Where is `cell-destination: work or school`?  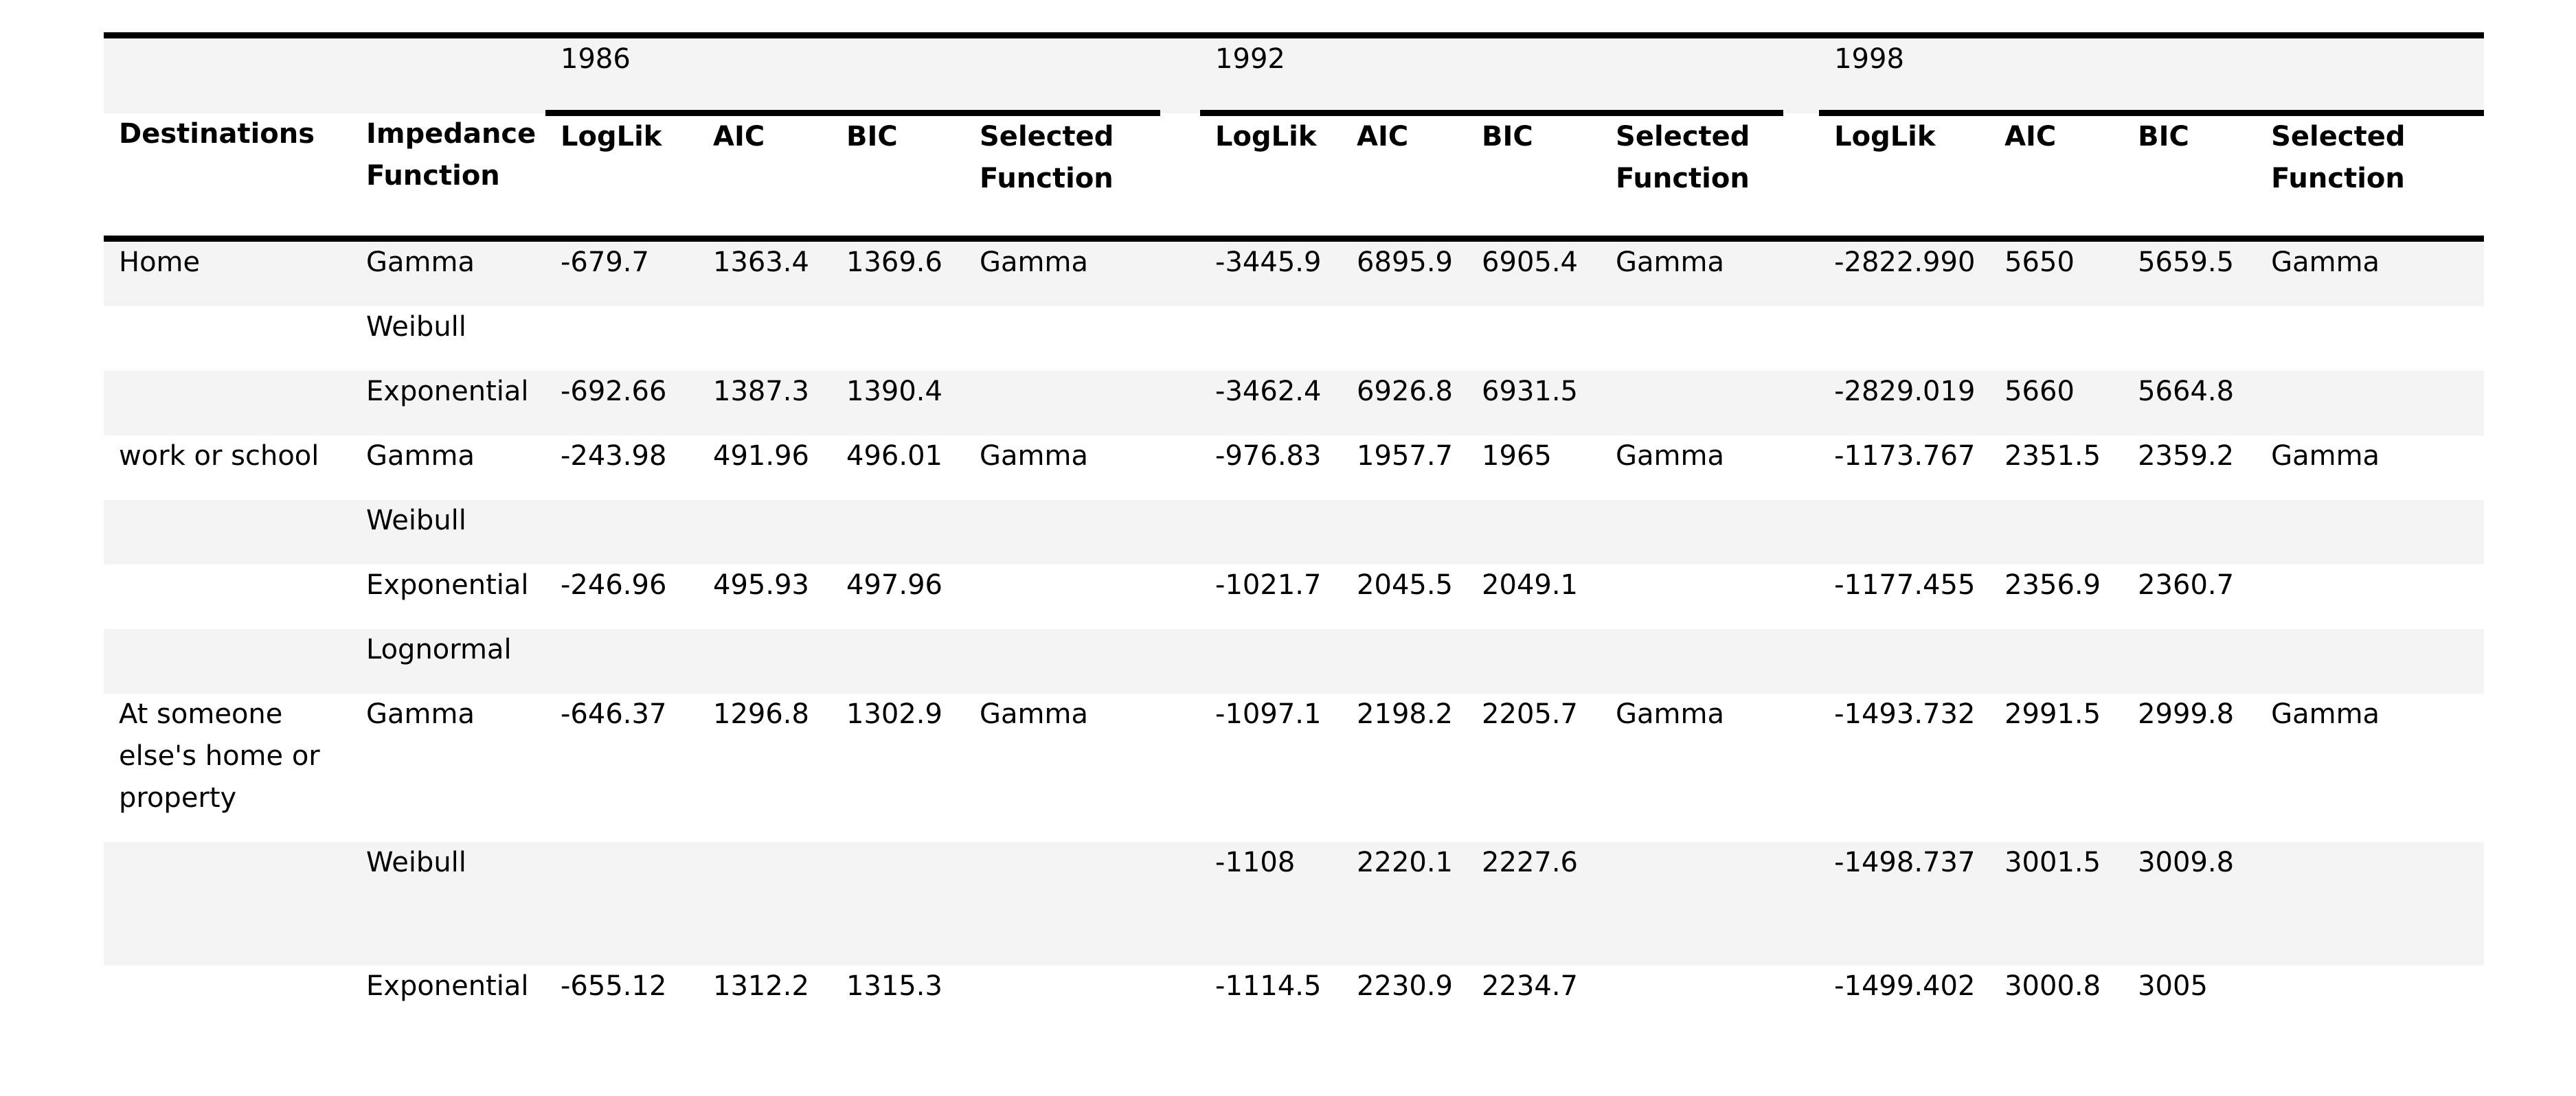 cell-destination: work or school is located at coordinates (219, 456).